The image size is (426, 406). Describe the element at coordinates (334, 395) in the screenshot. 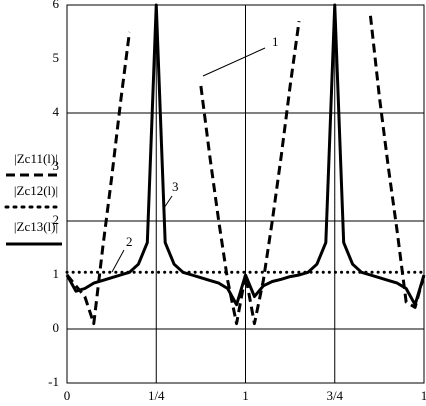

I see `x-tick-label: 3/4` at that location.